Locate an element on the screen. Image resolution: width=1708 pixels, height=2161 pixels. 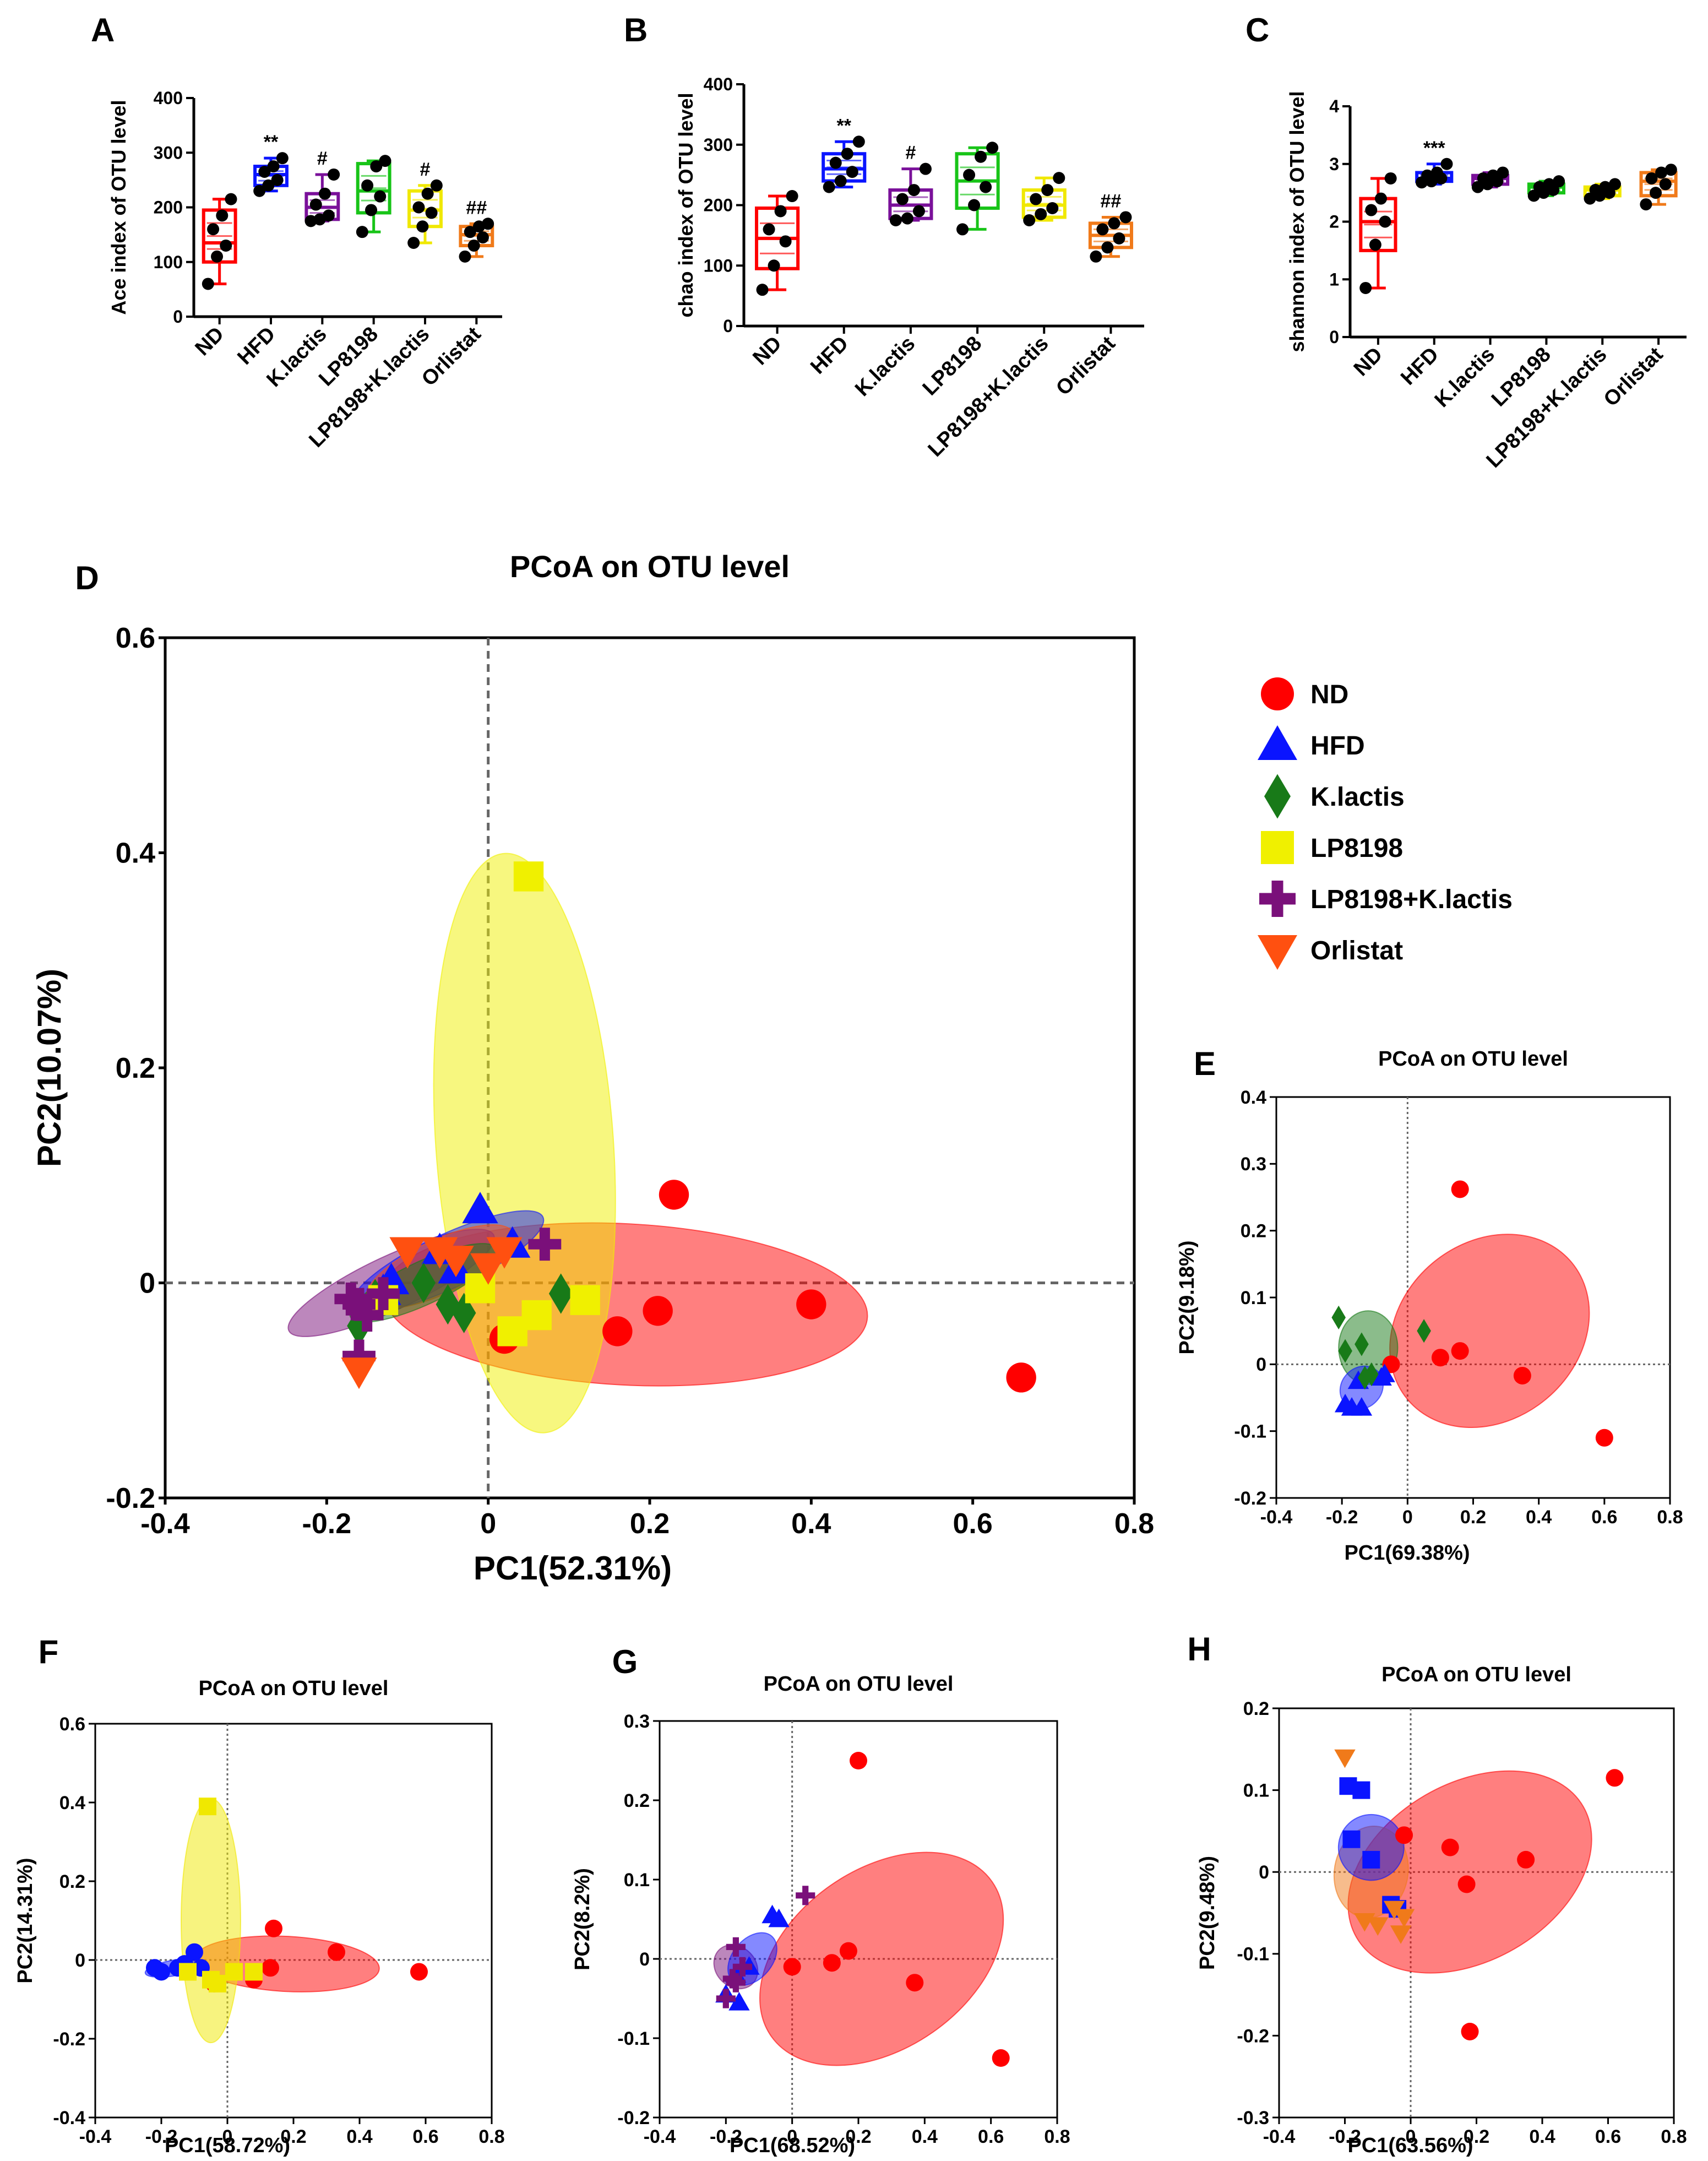
y-tick-label: -0.4 is located at coordinates (69, 2118).